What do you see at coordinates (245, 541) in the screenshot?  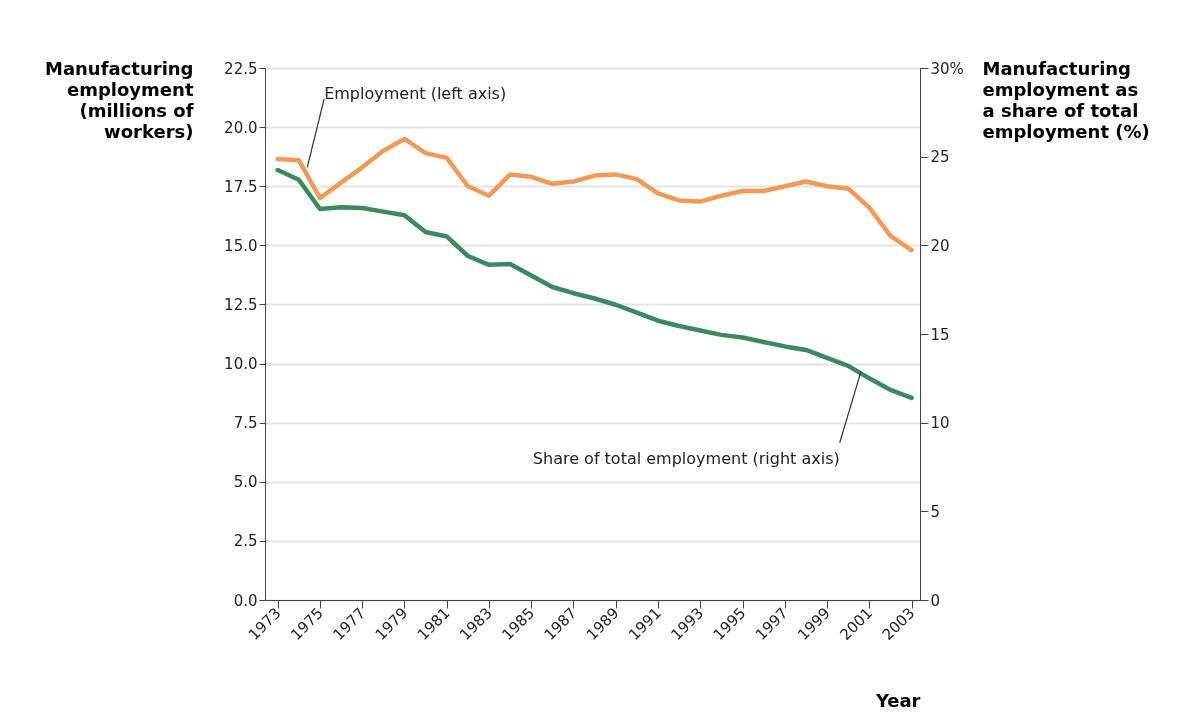 I see `y-tick-label: 2.5` at bounding box center [245, 541].